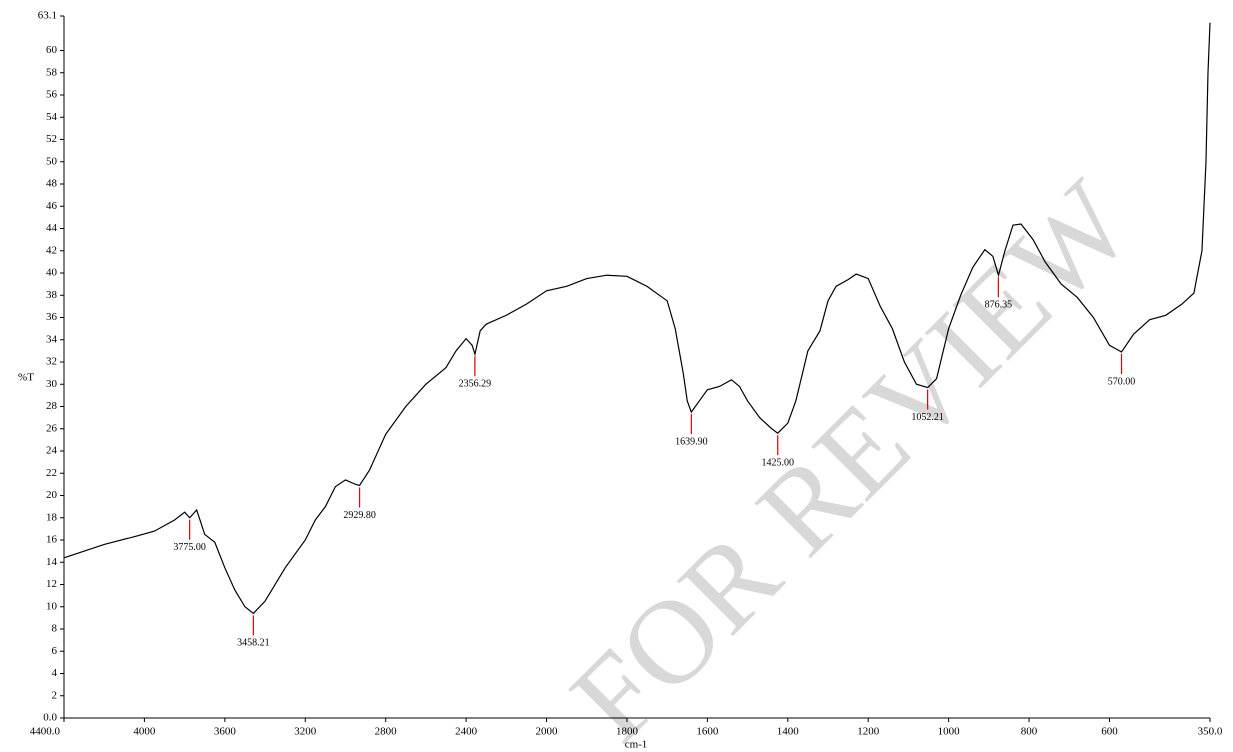 The image size is (1233, 752). I want to click on y-tick-label: 22, so click(51, 473).